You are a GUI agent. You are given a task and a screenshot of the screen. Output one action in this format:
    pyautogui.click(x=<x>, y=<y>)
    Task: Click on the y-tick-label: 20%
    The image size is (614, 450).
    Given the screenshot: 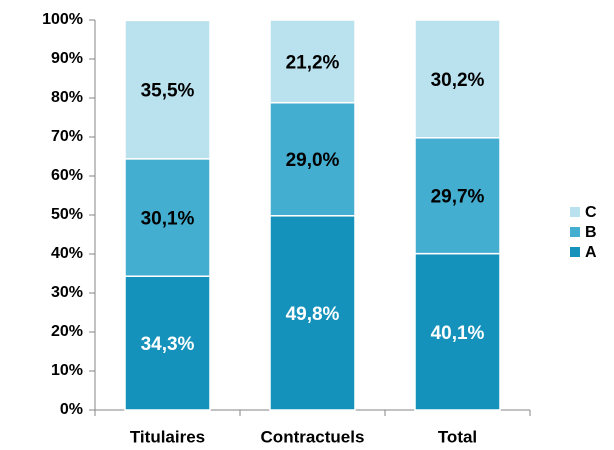 What is the action you would take?
    pyautogui.click(x=67, y=331)
    